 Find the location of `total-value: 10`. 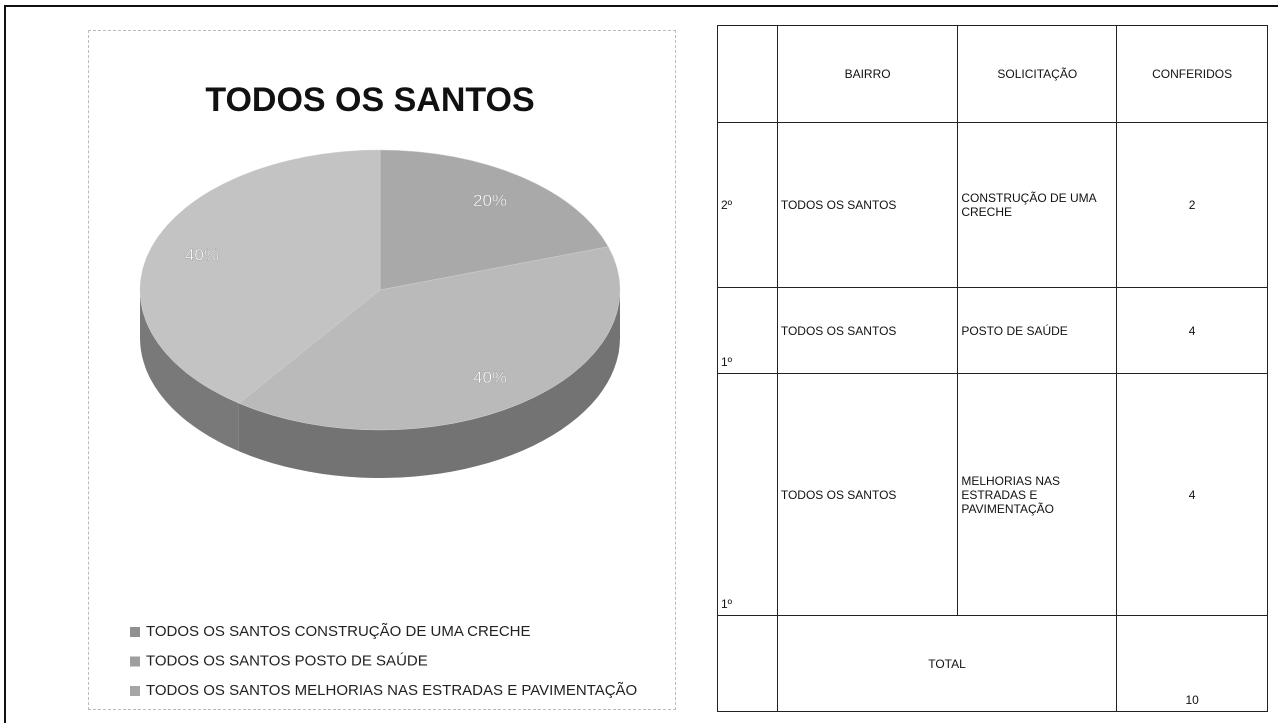

total-value: 10 is located at coordinates (1192, 663).